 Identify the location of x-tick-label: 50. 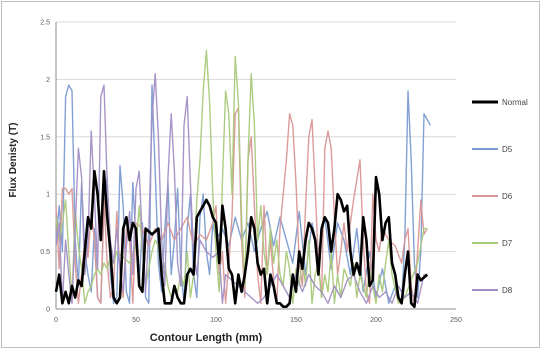
(136, 320).